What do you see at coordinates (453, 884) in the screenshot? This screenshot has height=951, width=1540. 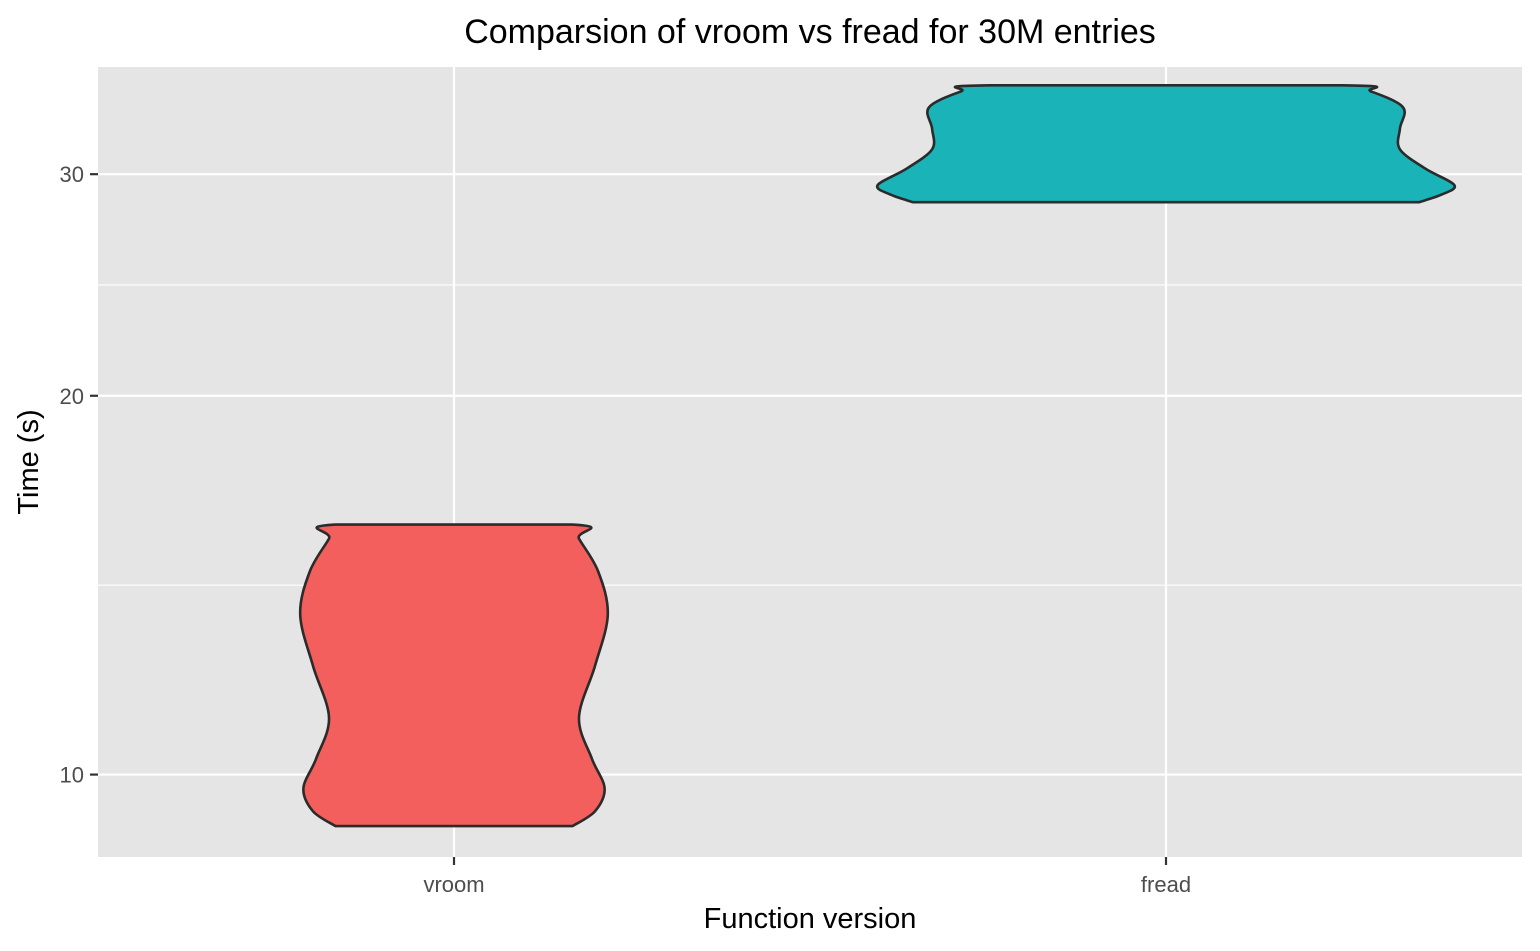 I see `x-tick-label: vroom` at bounding box center [453, 884].